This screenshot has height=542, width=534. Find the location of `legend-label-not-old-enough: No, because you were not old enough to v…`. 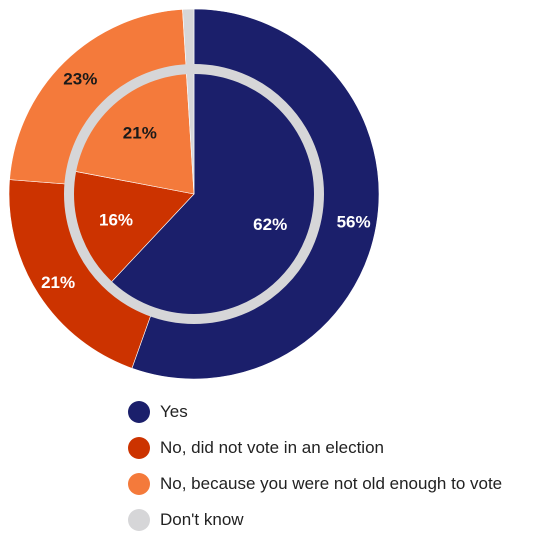

legend-label-not-old-enough: No, because you were not old enough to v… is located at coordinates (331, 483).